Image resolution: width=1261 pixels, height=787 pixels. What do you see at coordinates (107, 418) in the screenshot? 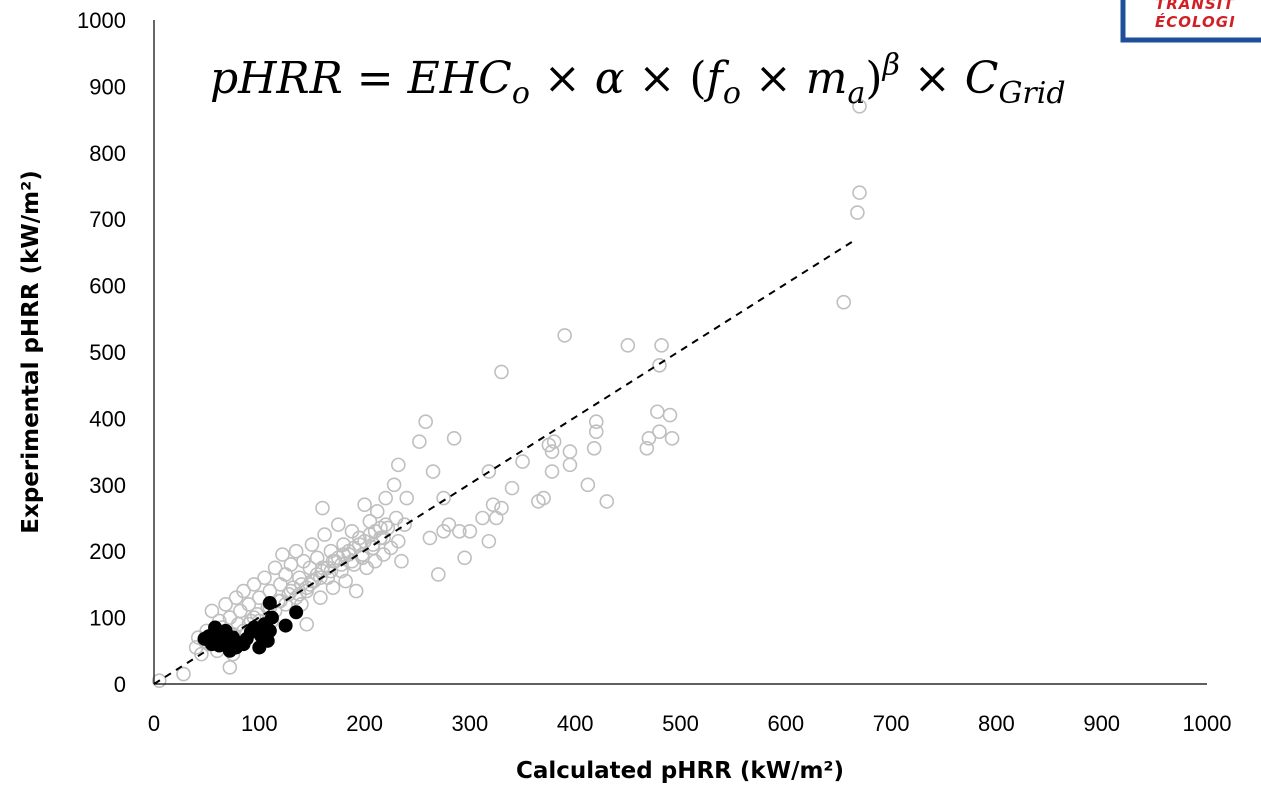
I see `y-tick-label: 400` at bounding box center [107, 418].